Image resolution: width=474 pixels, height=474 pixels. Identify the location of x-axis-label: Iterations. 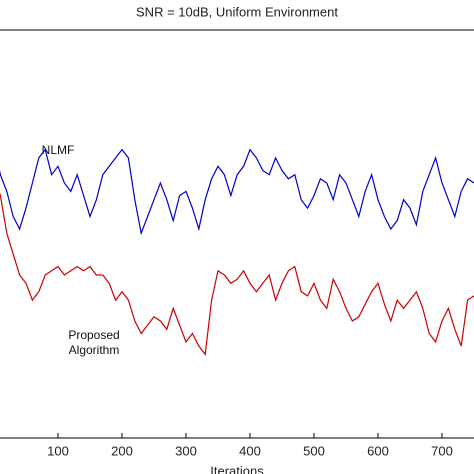
(237, 468).